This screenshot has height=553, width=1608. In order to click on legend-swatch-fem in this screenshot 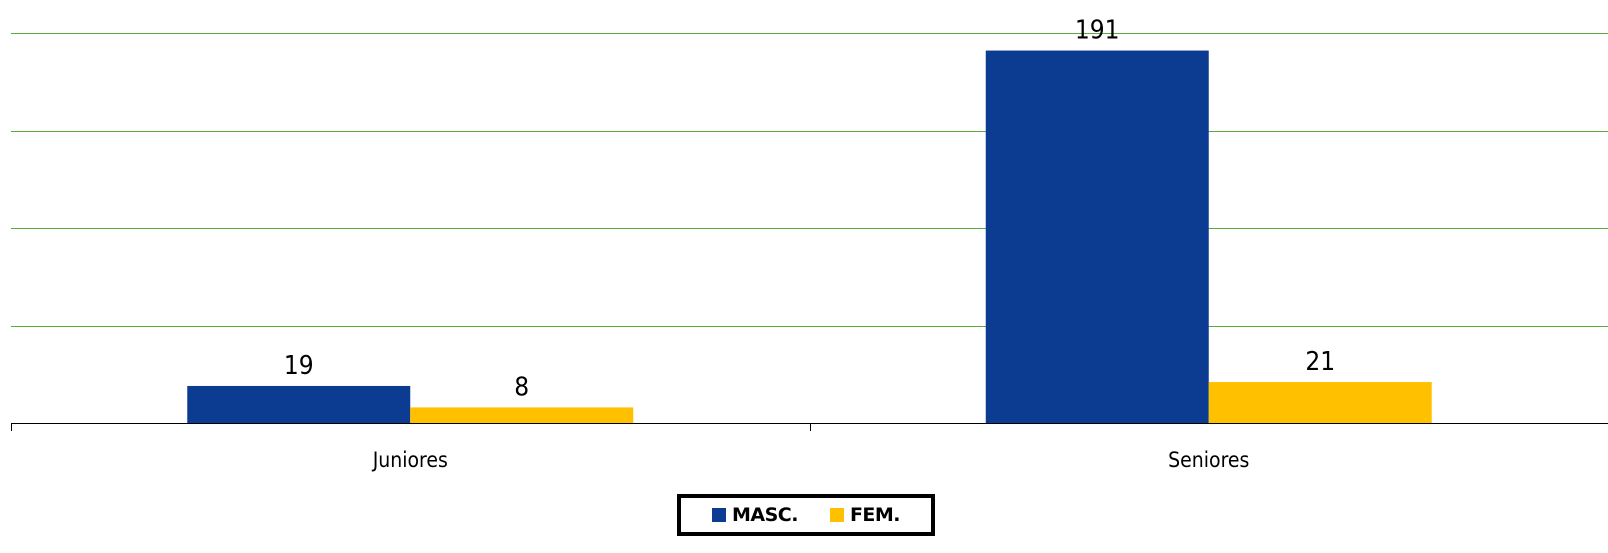, I will do `click(836, 515)`.